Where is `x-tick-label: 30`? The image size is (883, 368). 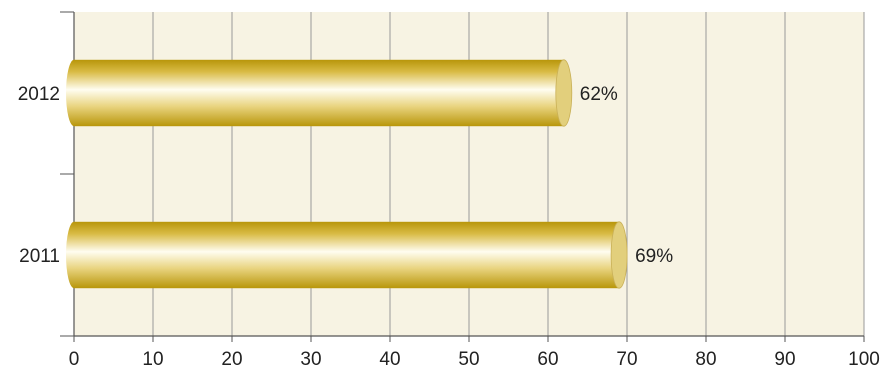 x-tick-label: 30 is located at coordinates (310, 358).